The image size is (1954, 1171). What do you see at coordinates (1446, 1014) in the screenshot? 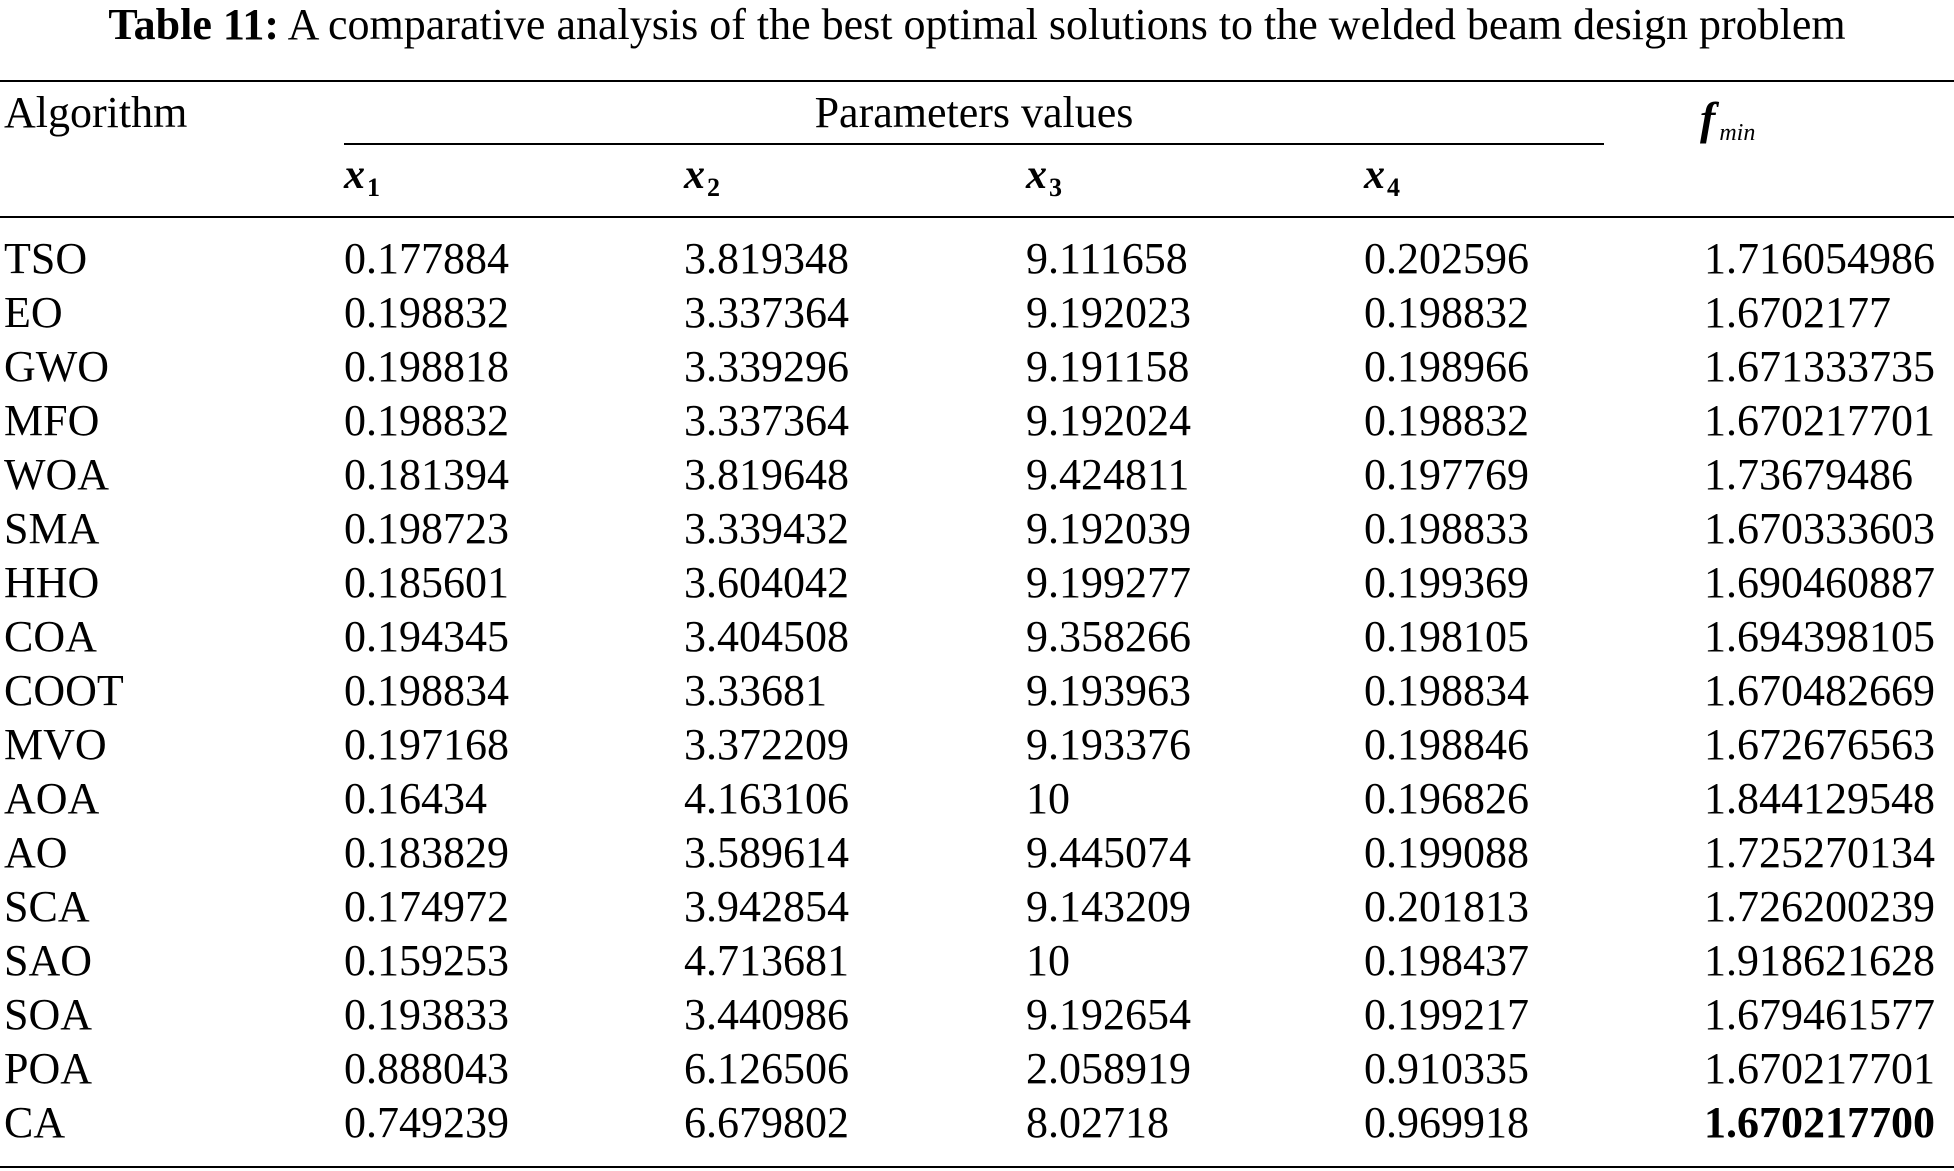
I see `cell-x4: 0.199217` at bounding box center [1446, 1014].